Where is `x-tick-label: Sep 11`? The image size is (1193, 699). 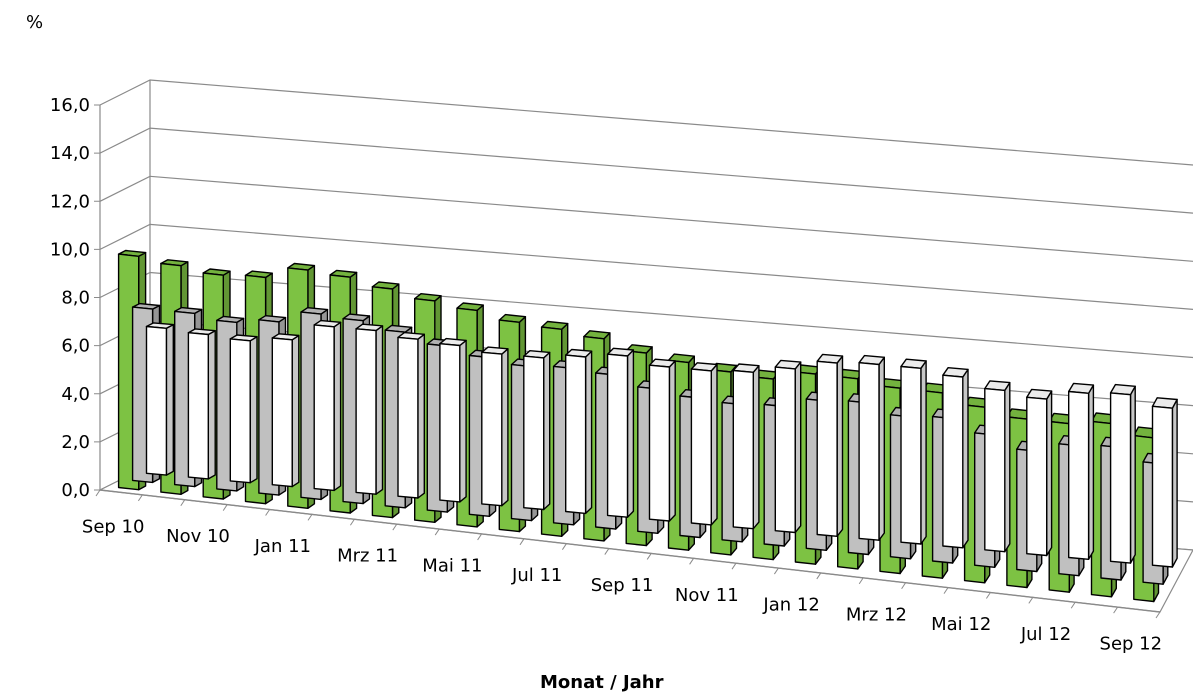 x-tick-label: Sep 11 is located at coordinates (622, 585).